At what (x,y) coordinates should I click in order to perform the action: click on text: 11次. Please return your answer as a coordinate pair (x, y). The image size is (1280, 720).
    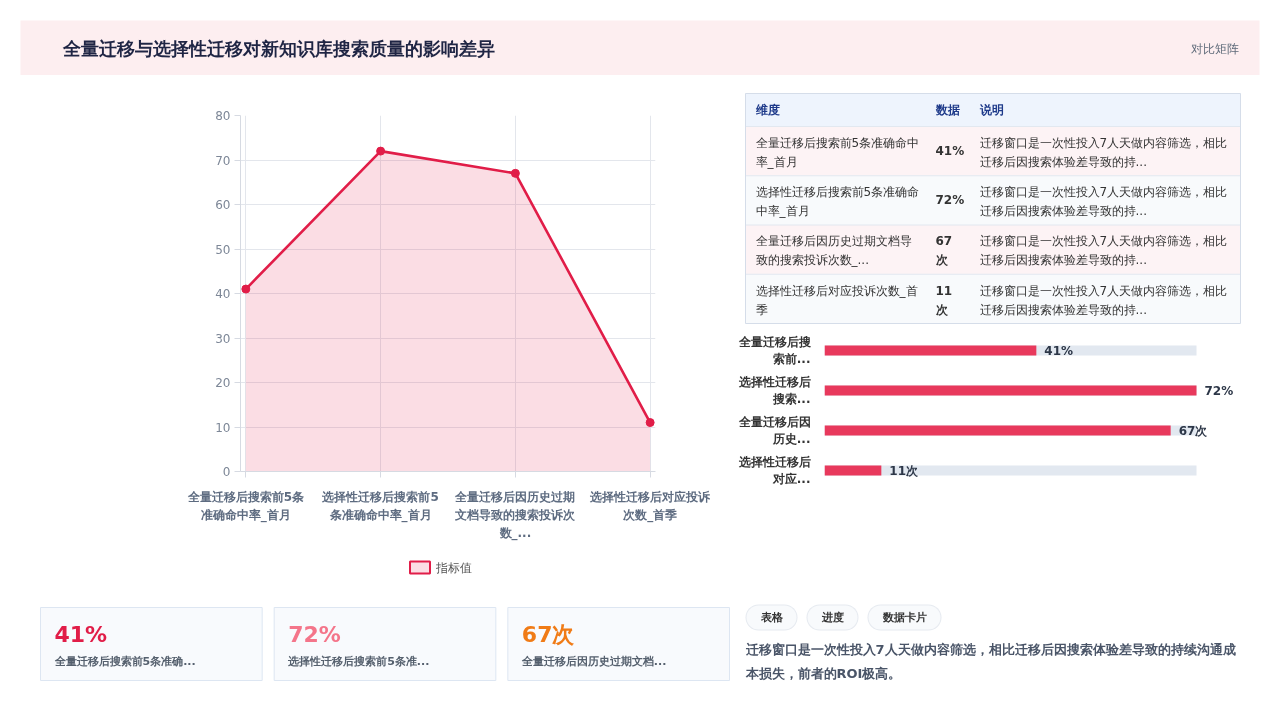
    Looking at the image, I should click on (944, 300).